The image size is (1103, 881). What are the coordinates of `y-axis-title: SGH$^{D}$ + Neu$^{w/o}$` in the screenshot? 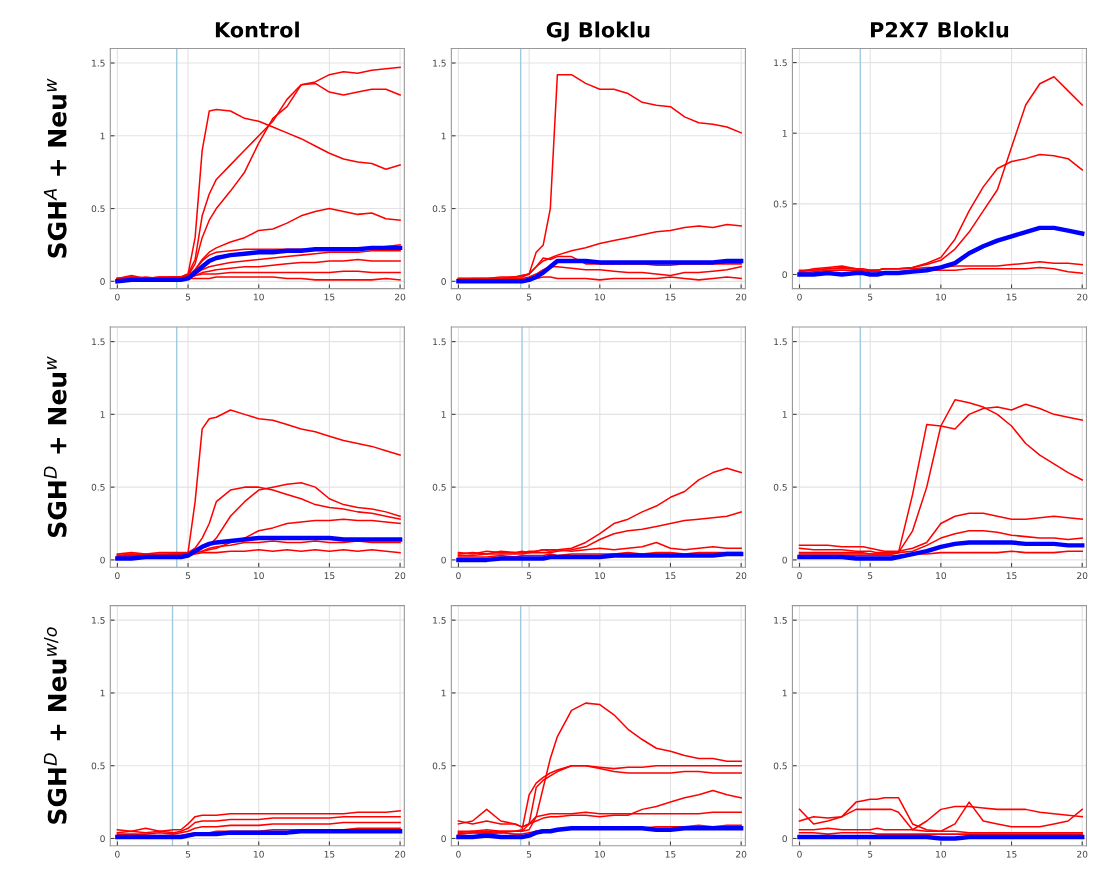 It's located at (55, 725).